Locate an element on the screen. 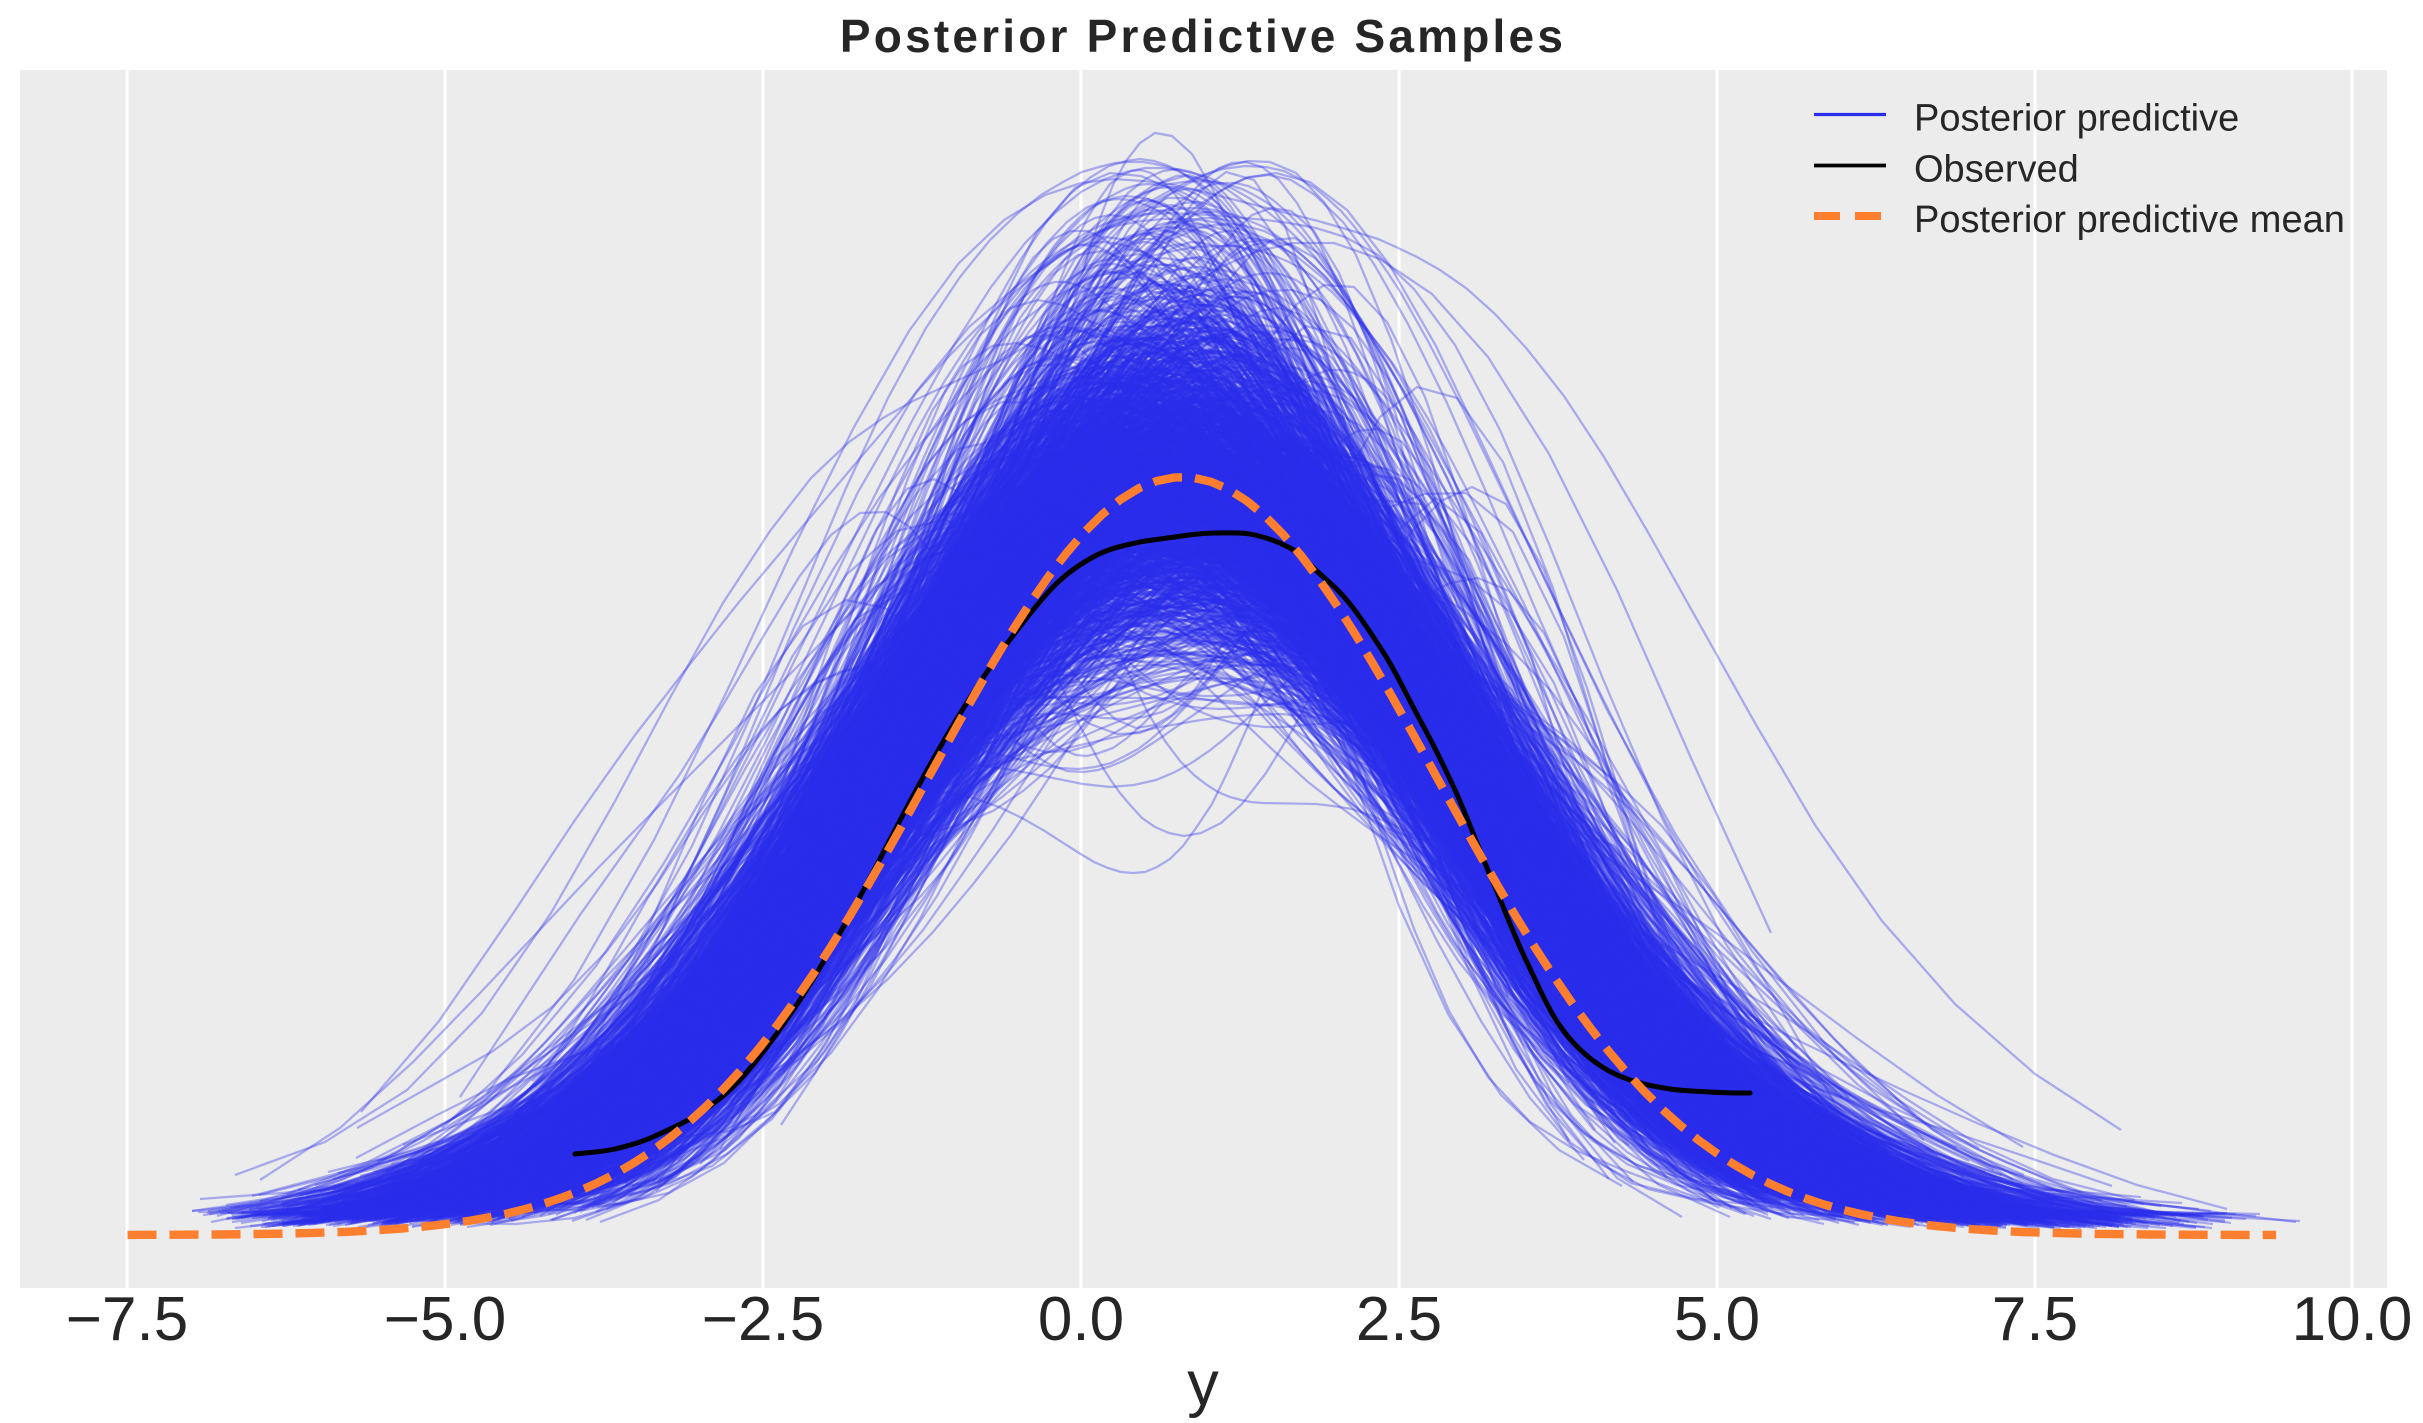  svg-text: 7.5 is located at coordinates (2035, 1319).